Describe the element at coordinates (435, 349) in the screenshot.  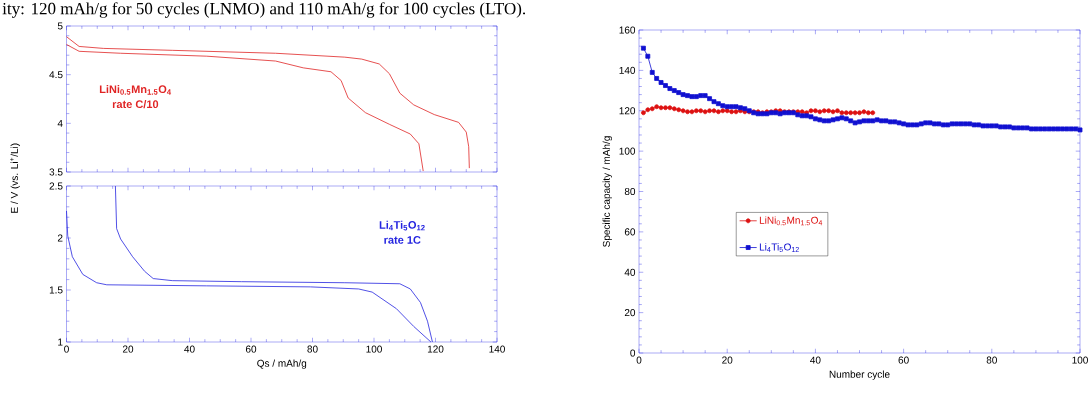
I see `x-tick-label: 120` at that location.